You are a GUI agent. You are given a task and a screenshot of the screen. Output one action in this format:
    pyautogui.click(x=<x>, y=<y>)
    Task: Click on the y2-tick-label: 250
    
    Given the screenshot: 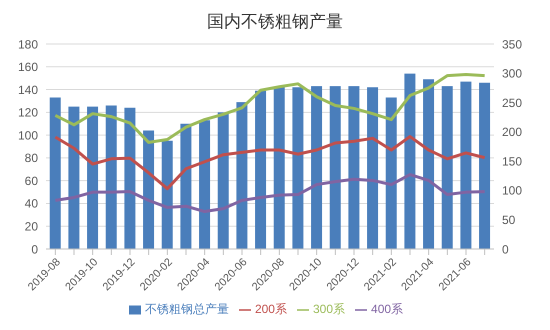 What is the action you would take?
    pyautogui.click(x=512, y=103)
    